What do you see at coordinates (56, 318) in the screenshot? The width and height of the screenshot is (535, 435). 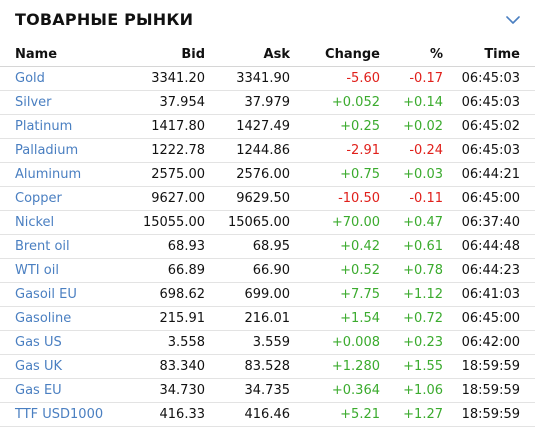 I see `instrument-name-link: Gasoline` at bounding box center [56, 318].